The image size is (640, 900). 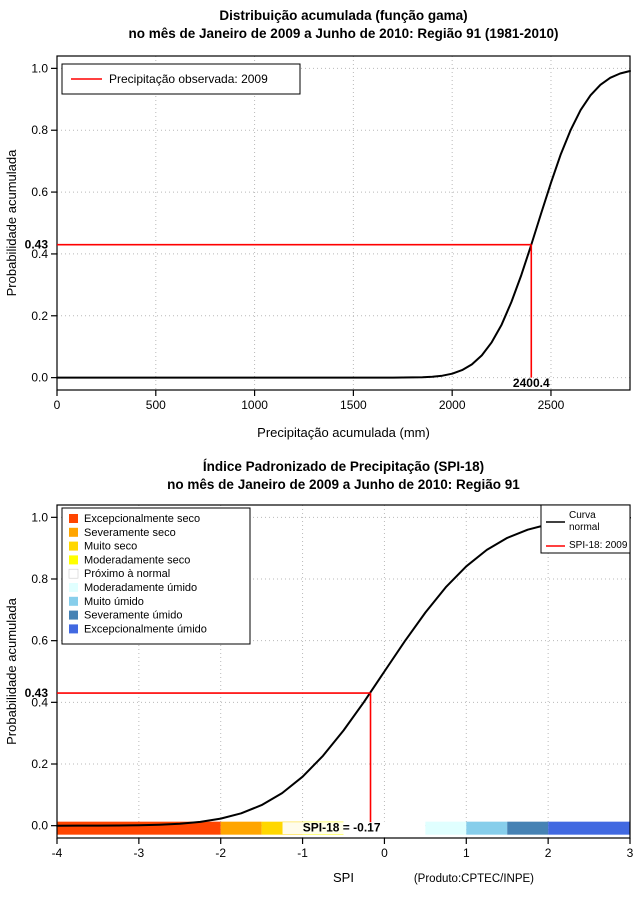 I want to click on category-label: Moderadamente úmido, so click(x=140, y=588).